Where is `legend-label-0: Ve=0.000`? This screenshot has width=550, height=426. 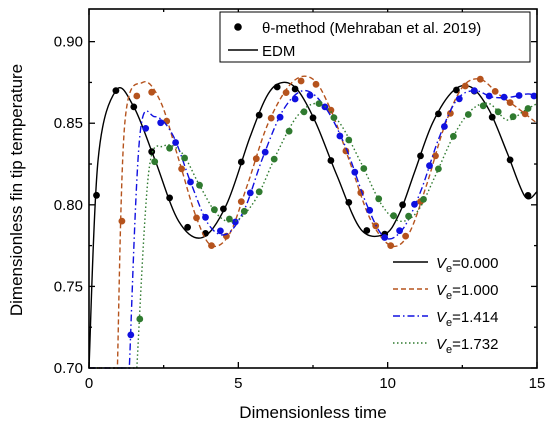 legend-label-0: Ve=0.000 is located at coordinates (467, 265).